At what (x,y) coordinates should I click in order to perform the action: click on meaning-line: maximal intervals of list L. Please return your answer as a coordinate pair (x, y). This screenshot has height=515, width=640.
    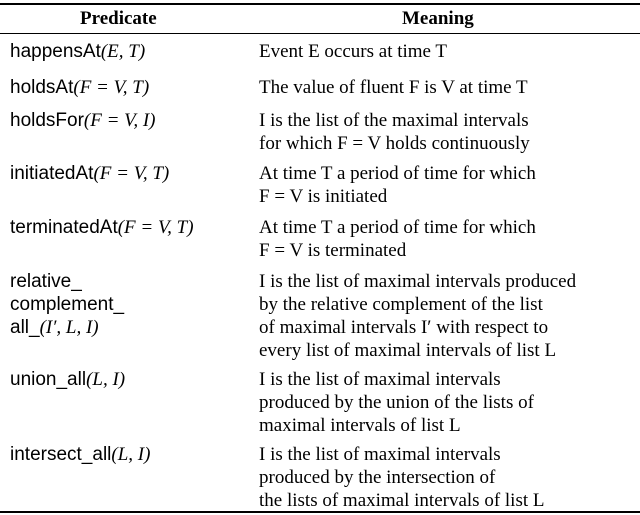
    Looking at the image, I should click on (360, 425).